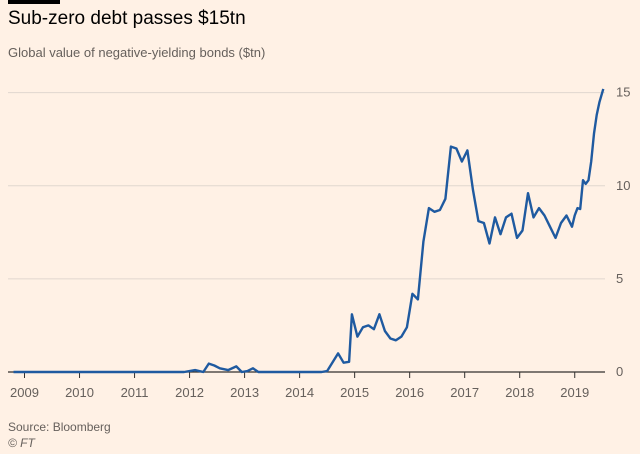  I want to click on x-tick-label: 2009, so click(24, 392).